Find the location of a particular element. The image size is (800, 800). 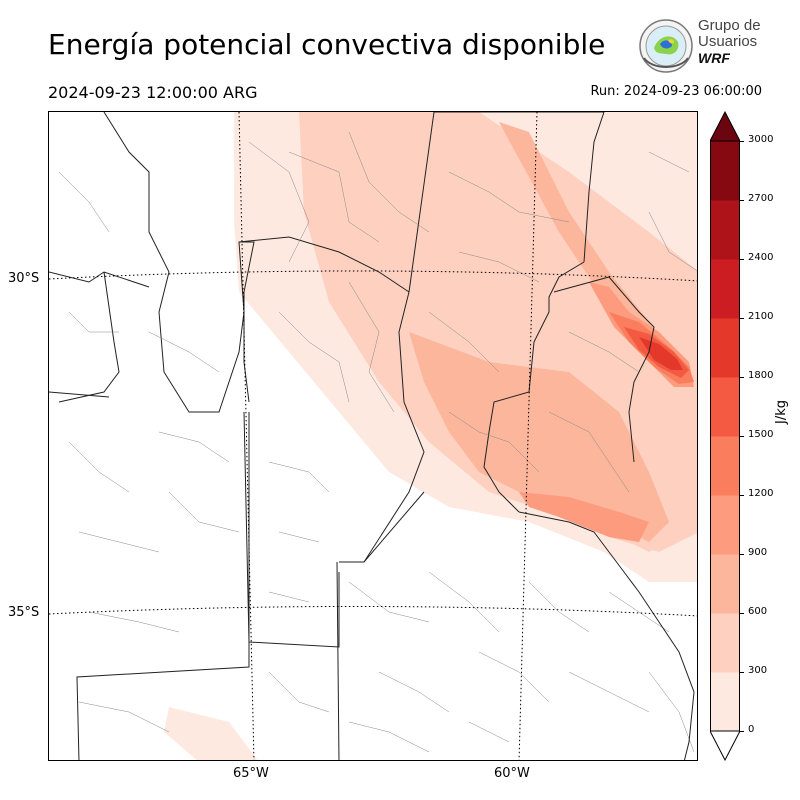

colorbar-tick-label: 3000 is located at coordinates (761, 139).